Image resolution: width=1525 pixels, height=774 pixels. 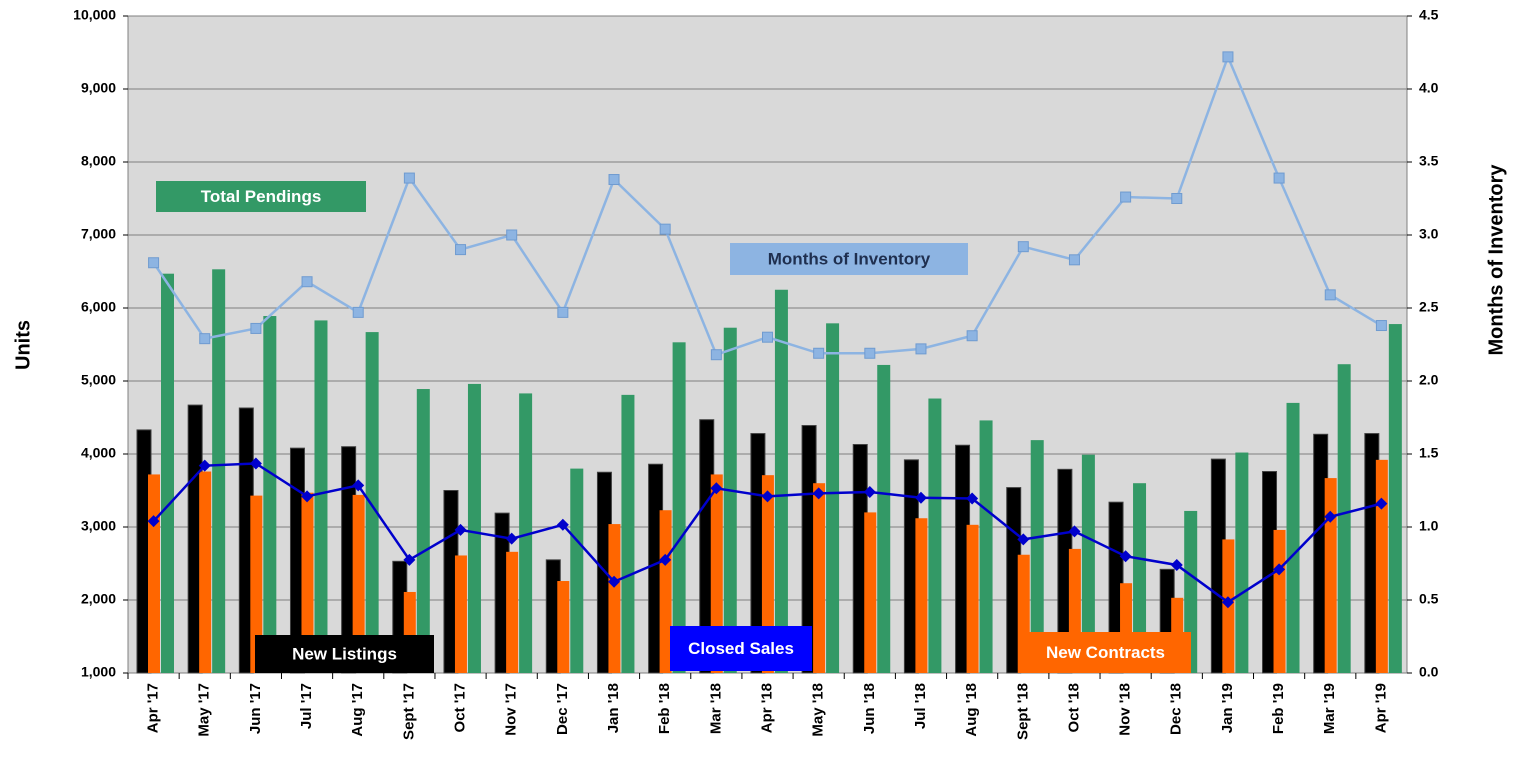 What do you see at coordinates (261, 196) in the screenshot?
I see `legend-label: Total Pendings` at bounding box center [261, 196].